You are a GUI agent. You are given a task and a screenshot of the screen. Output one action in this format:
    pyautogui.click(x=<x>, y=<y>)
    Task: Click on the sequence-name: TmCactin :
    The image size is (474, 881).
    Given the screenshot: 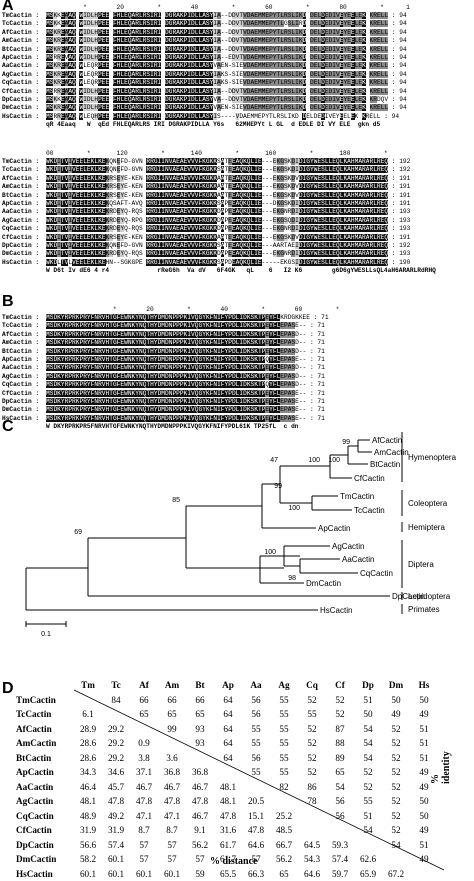 What is the action you would take?
    pyautogui.click(x=24, y=16)
    